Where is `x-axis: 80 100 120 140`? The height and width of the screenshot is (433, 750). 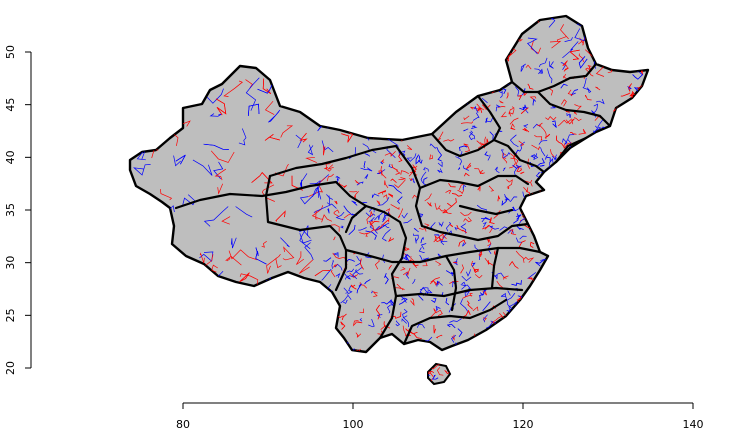
x-axis: 80 100 120 140 is located at coordinates (440, 416).